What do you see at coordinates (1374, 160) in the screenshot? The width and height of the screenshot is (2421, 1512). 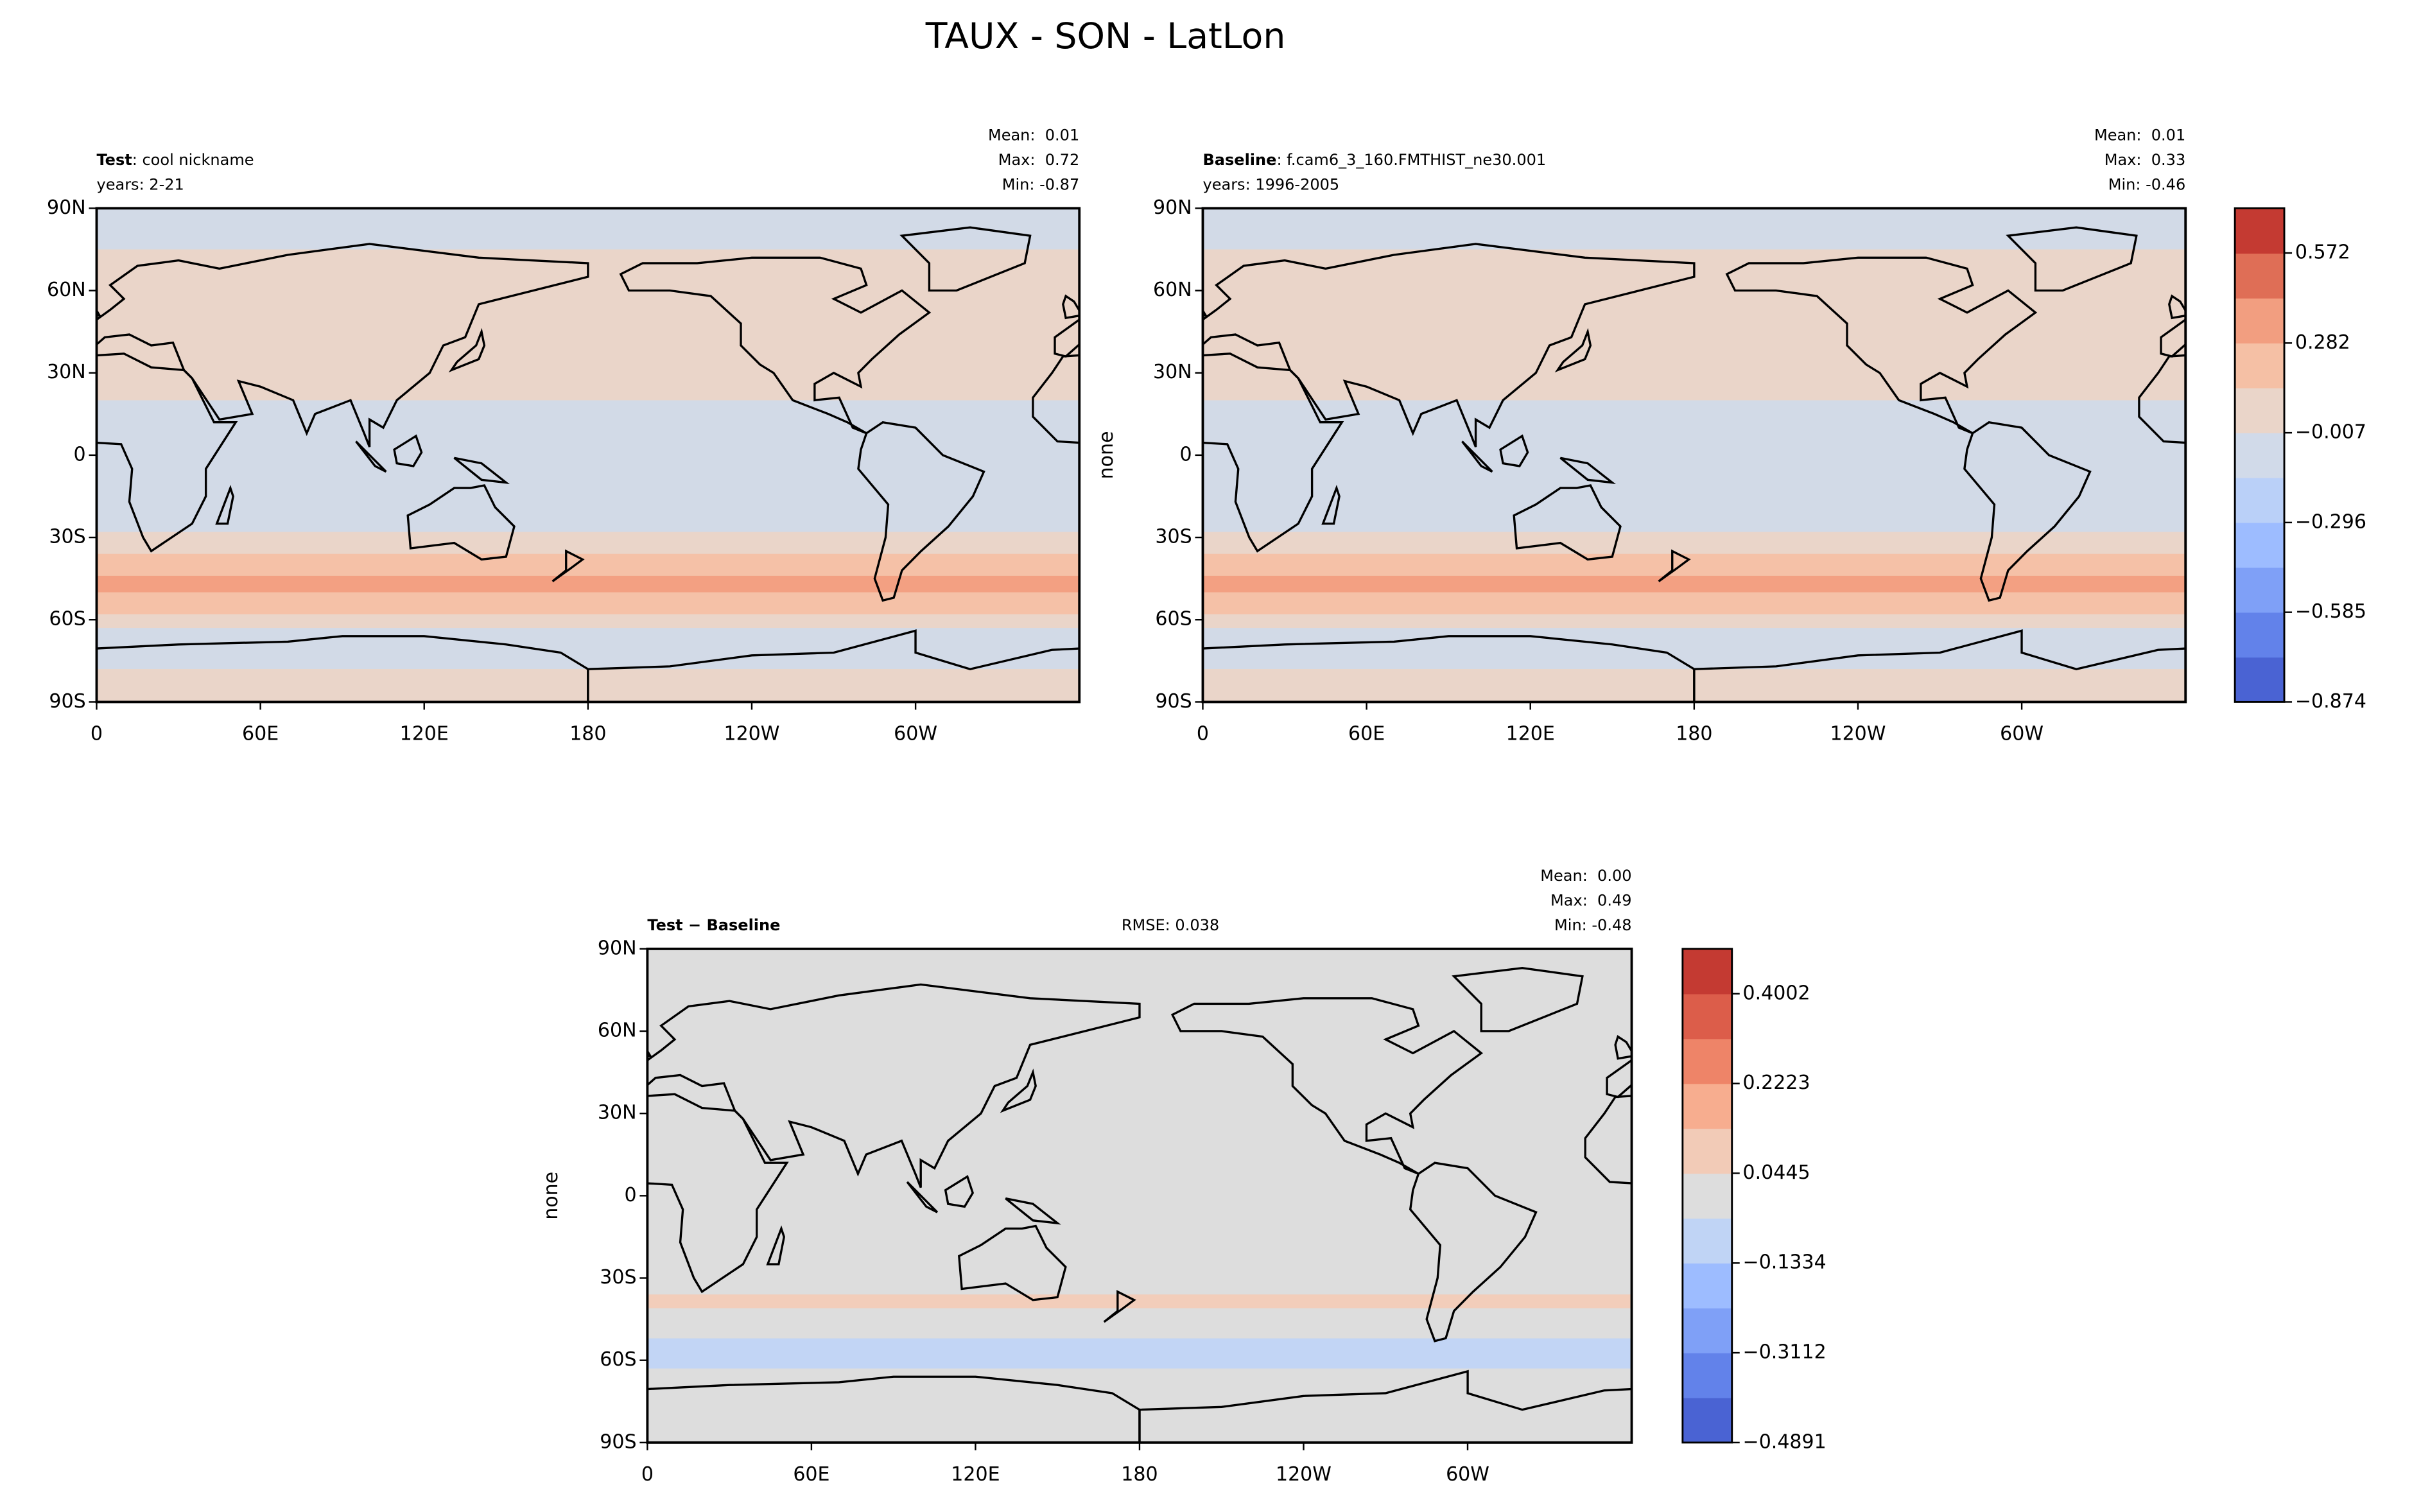 I see `panel-title: Baseline: f.cam6_3_160.FMTHIST_ne30.001` at bounding box center [1374, 160].